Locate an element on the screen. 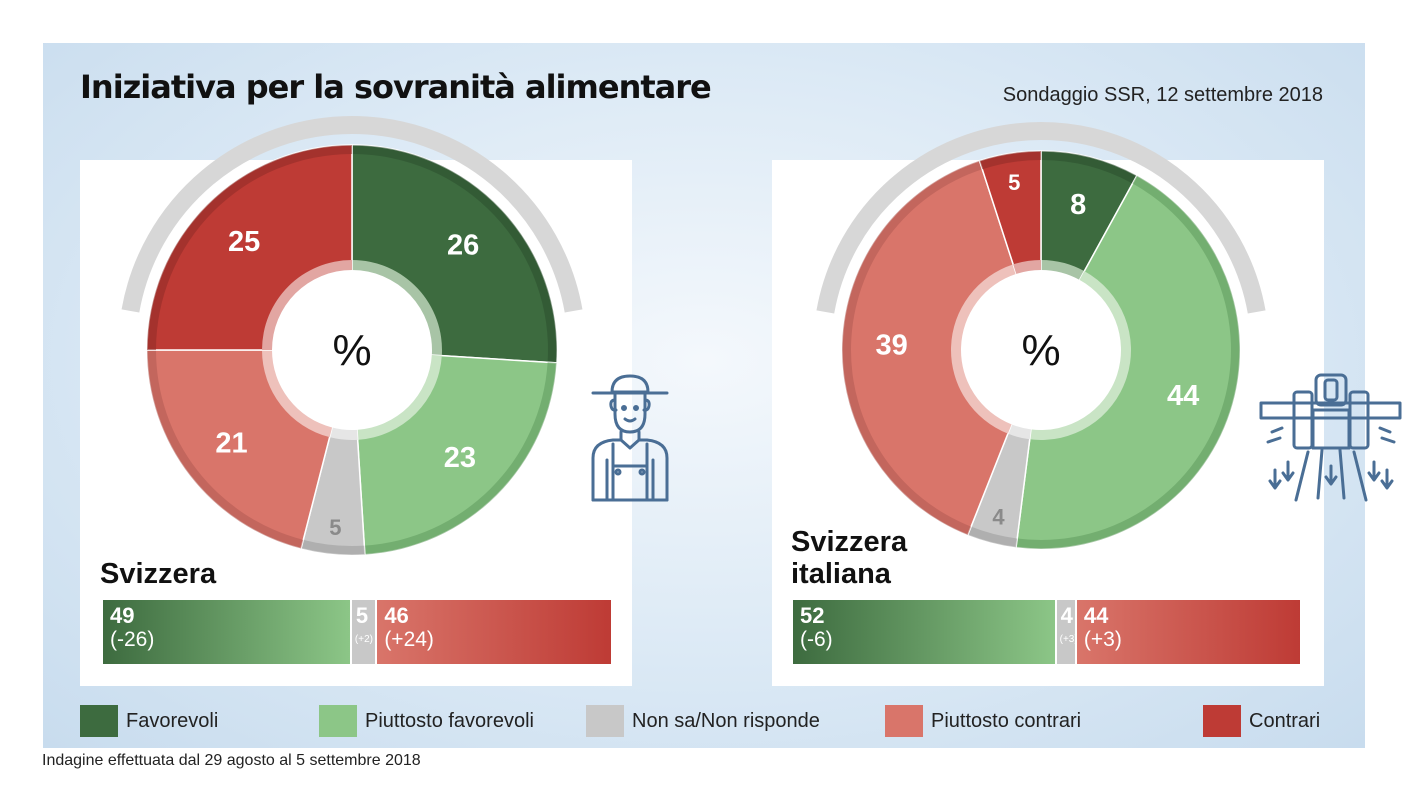 Image resolution: width=1408 pixels, height=792 pixels. slice-value-favorevoli: 26 is located at coordinates (463, 246).